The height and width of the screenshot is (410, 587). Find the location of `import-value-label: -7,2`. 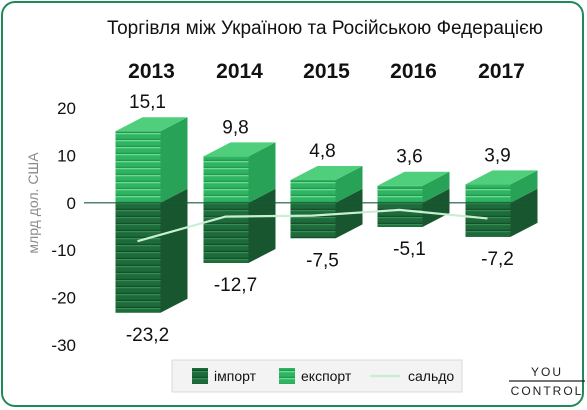

import-value-label: -7,2 is located at coordinates (497, 259).